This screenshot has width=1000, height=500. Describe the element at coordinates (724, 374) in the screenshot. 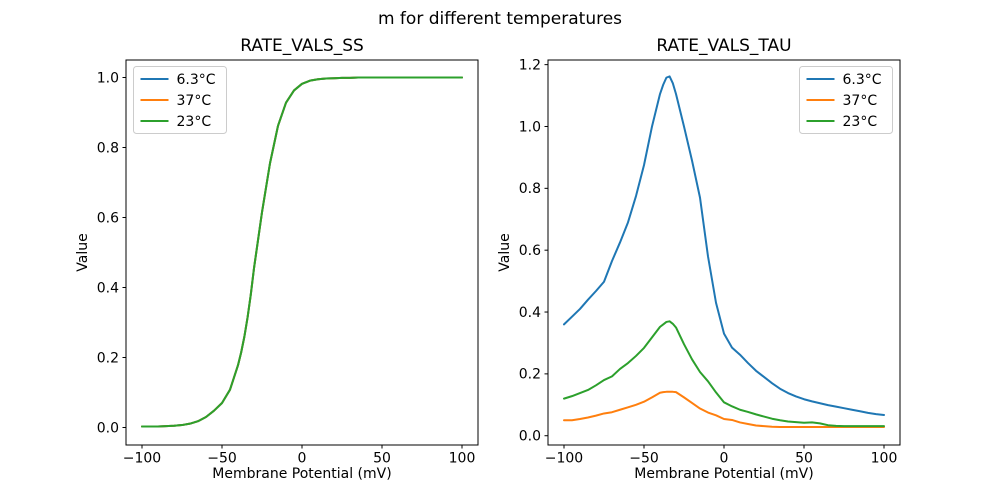

I see `series-line-23C` at that location.